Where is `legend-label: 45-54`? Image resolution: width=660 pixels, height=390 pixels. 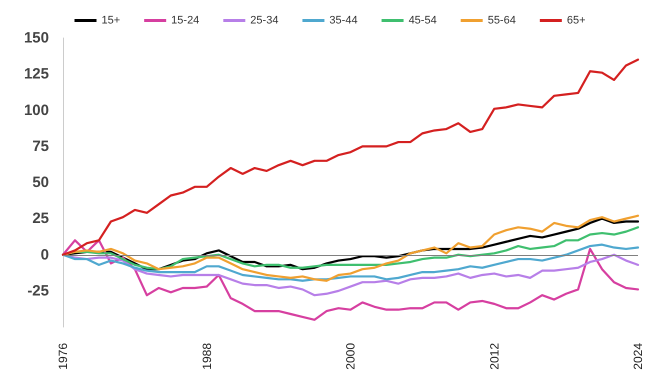 legend-label: 45-54 is located at coordinates (422, 20).